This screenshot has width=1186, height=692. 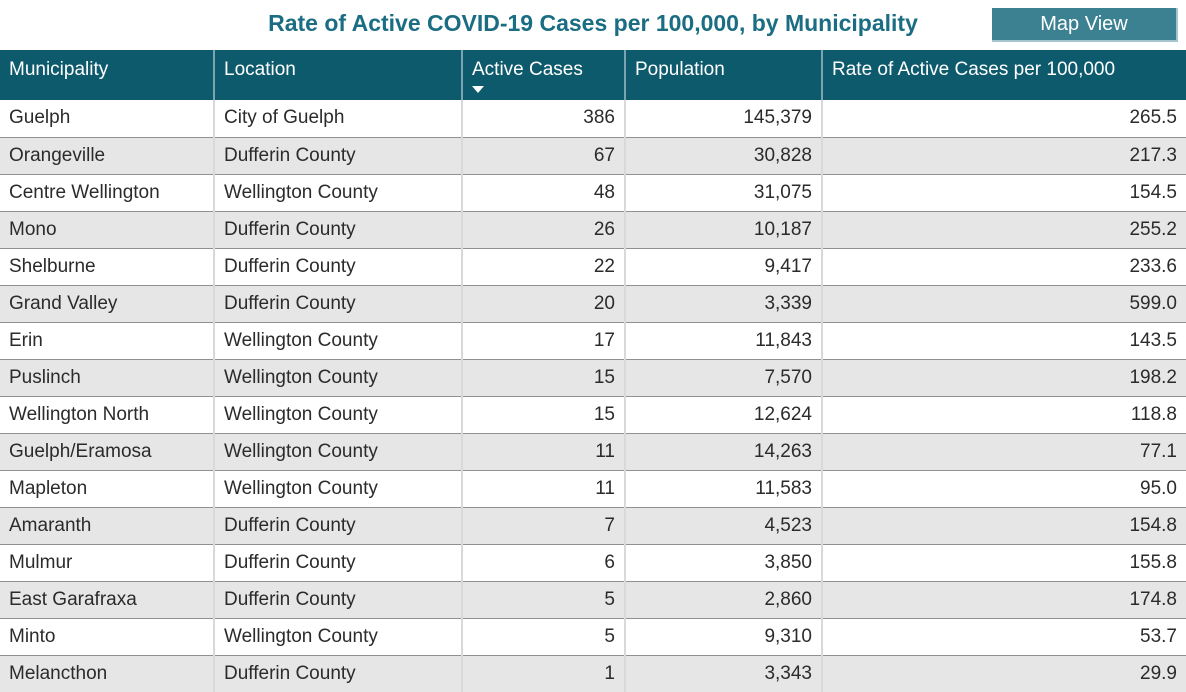 I want to click on cell-population: 3,343, so click(x=723, y=673).